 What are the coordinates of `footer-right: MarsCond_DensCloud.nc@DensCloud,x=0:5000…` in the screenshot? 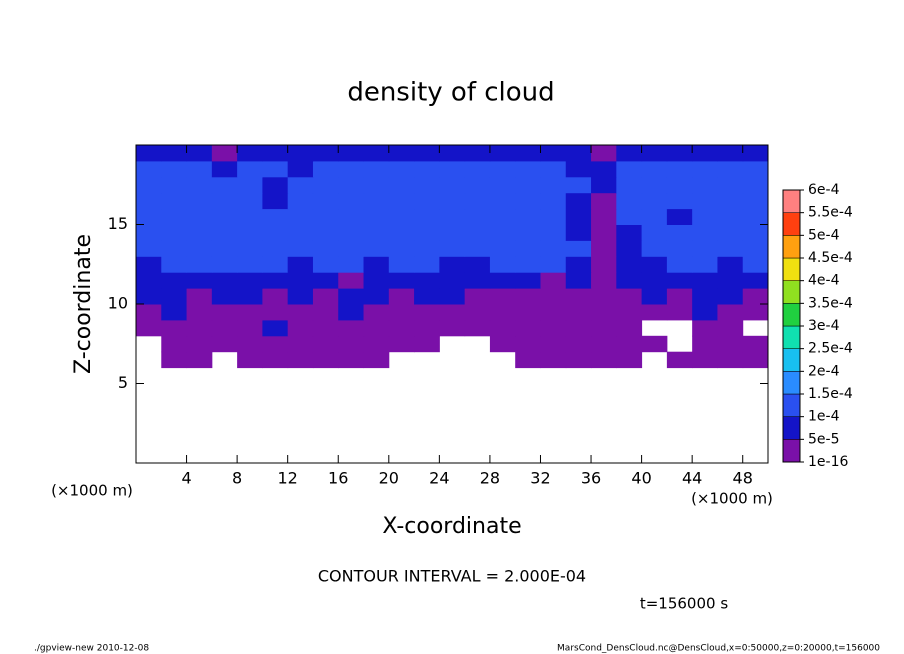 It's located at (718, 649).